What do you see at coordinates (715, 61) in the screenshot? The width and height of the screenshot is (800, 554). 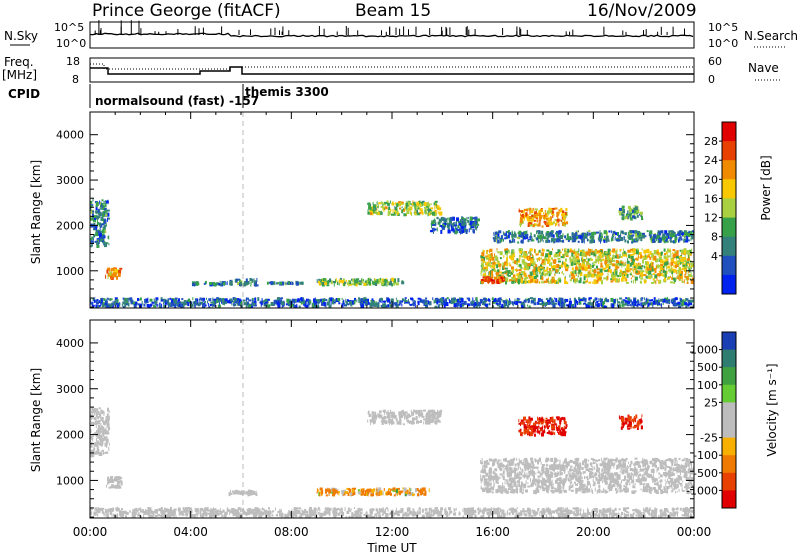 I see `nave-tick-top: 60` at bounding box center [715, 61].